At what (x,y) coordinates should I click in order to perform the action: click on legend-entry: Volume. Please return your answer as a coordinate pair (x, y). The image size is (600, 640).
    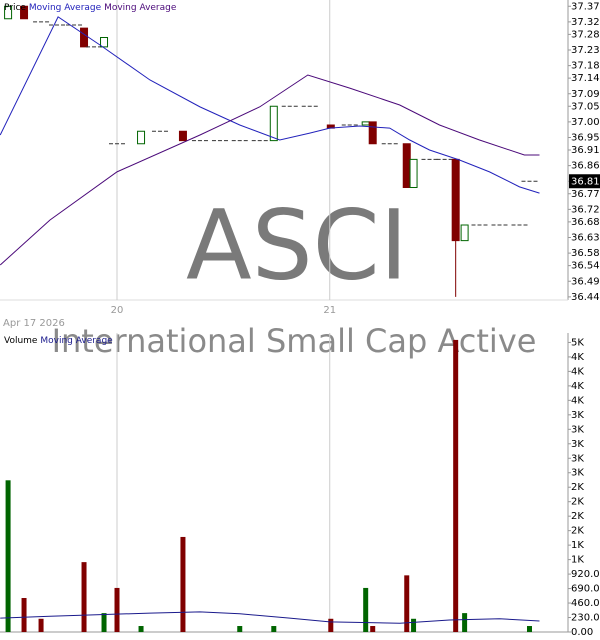
    Looking at the image, I should click on (21, 341).